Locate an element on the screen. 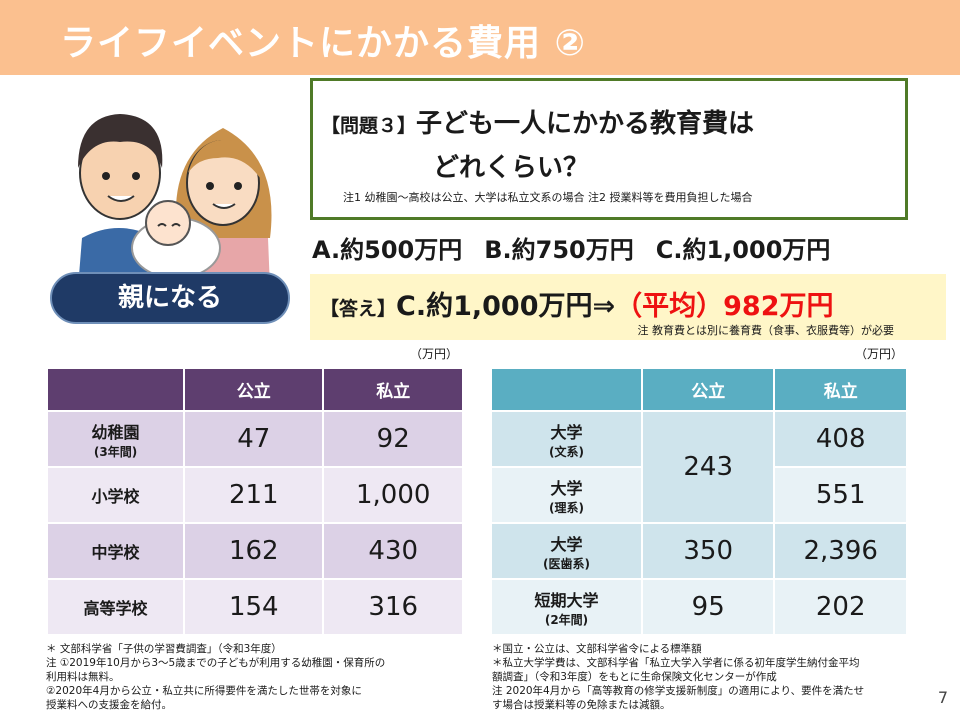 The width and height of the screenshot is (960, 720). private-value: 92 is located at coordinates (393, 439).